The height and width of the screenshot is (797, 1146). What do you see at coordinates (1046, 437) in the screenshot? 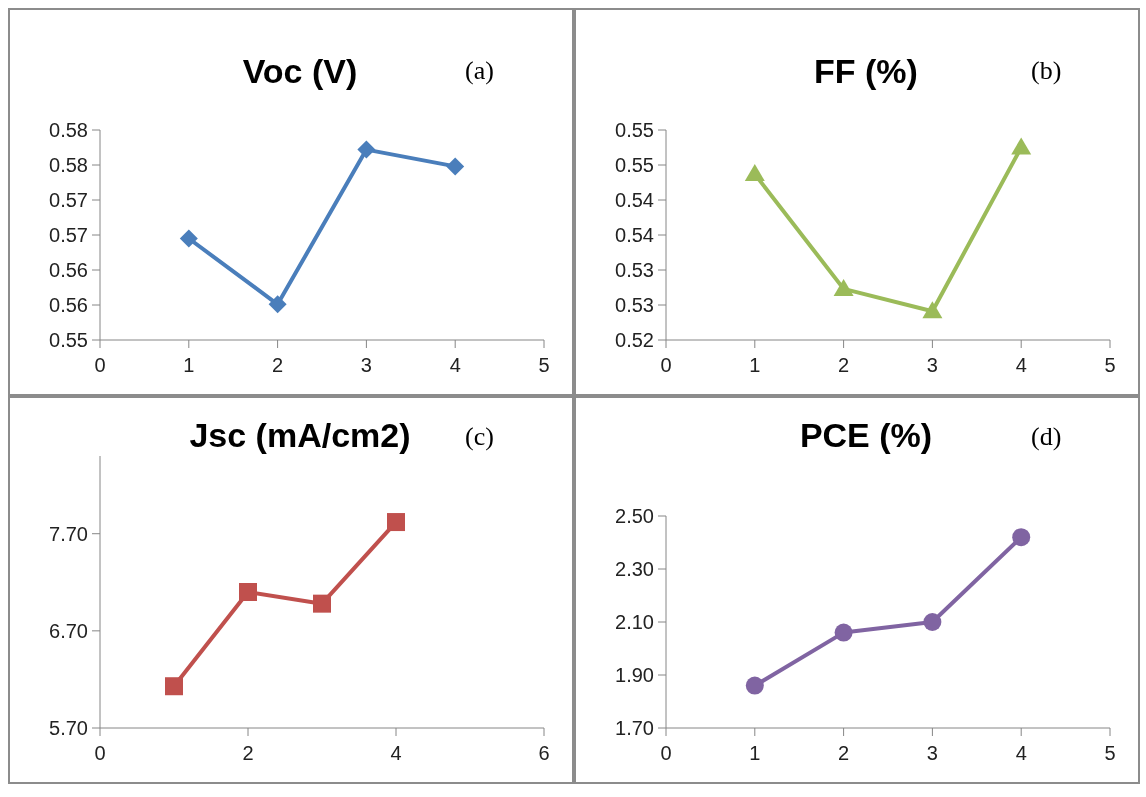
I see `text: (d)` at bounding box center [1046, 437].